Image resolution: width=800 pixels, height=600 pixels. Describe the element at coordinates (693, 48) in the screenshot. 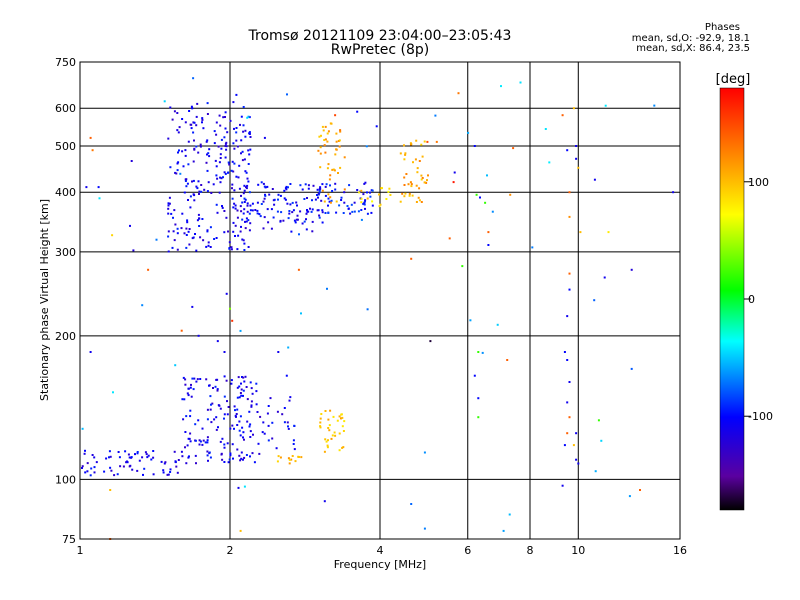

I see `phase-stats-x: mean, sd,X: 86.4, 23.5` at that location.